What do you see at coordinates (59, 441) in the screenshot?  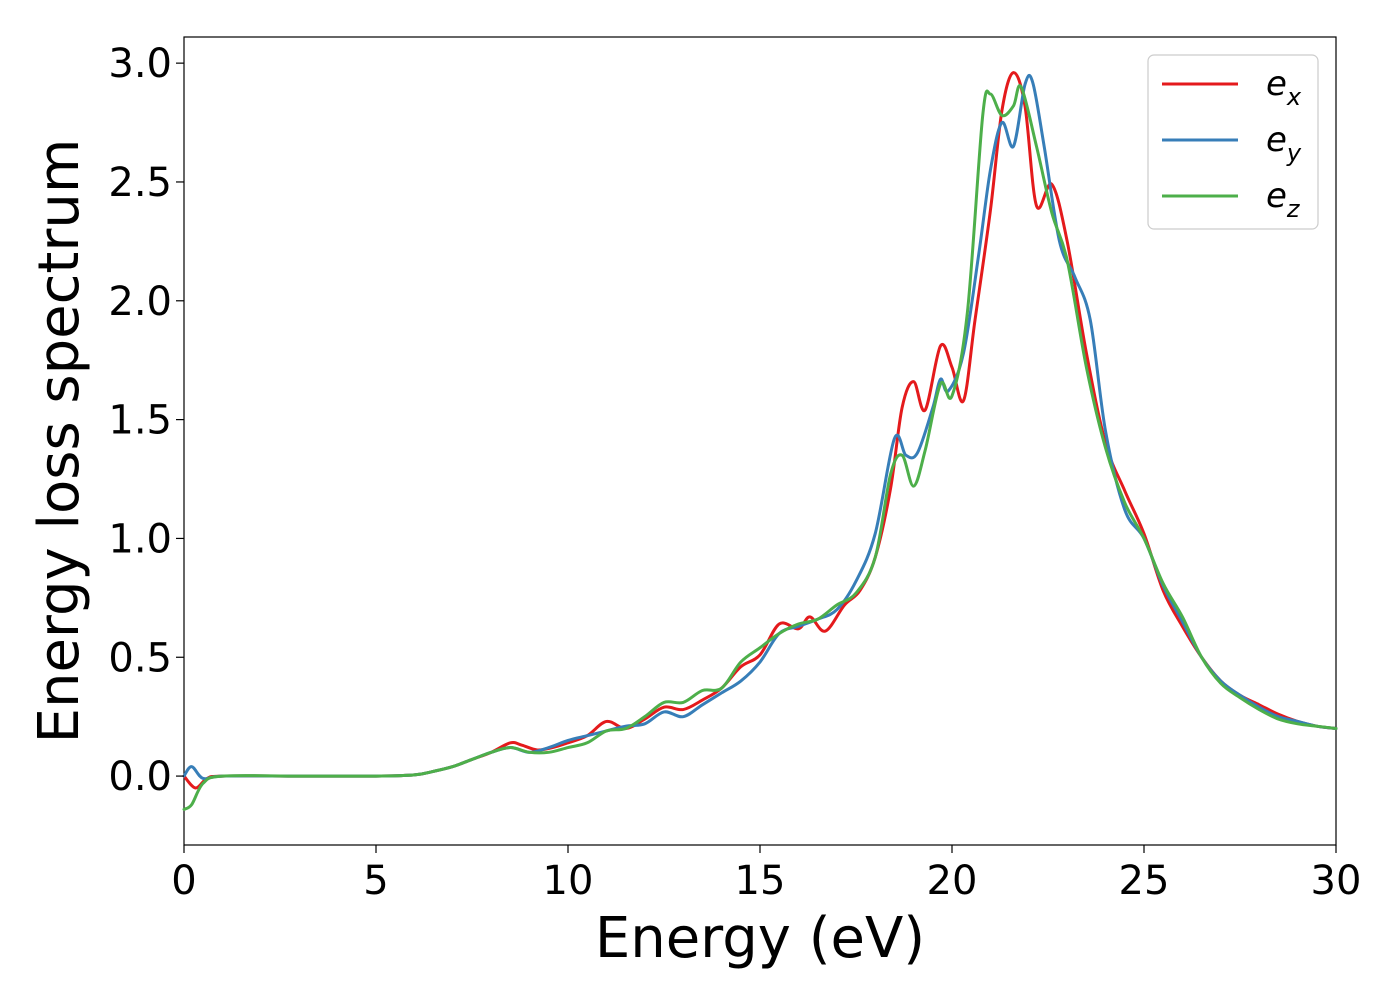 I see `y-axis-title: Energy loss spectrum` at bounding box center [59, 441].